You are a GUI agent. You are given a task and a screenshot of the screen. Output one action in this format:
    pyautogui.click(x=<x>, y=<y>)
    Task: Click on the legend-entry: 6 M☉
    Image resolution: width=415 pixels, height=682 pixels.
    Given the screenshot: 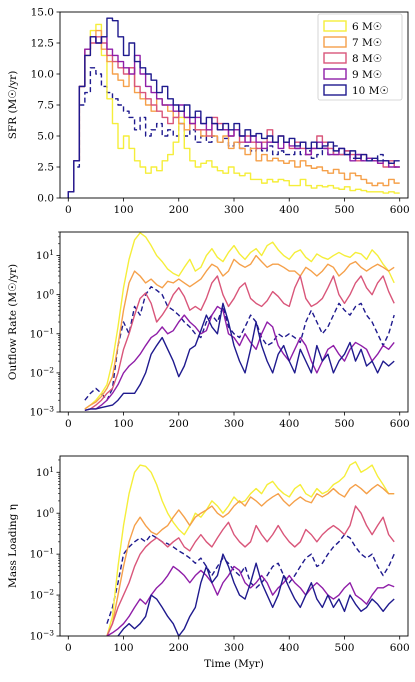 What is the action you would take?
    pyautogui.click(x=367, y=27)
    